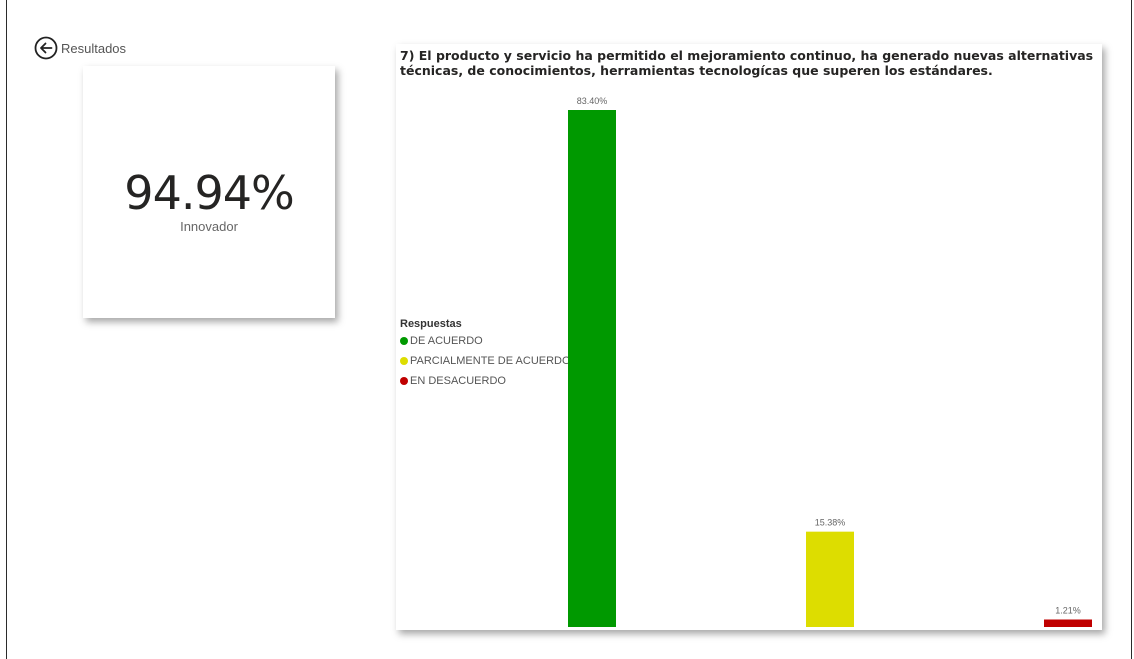 The height and width of the screenshot is (659, 1134). Describe the element at coordinates (592, 368) in the screenshot. I see `bar-de-acuerdo` at that location.